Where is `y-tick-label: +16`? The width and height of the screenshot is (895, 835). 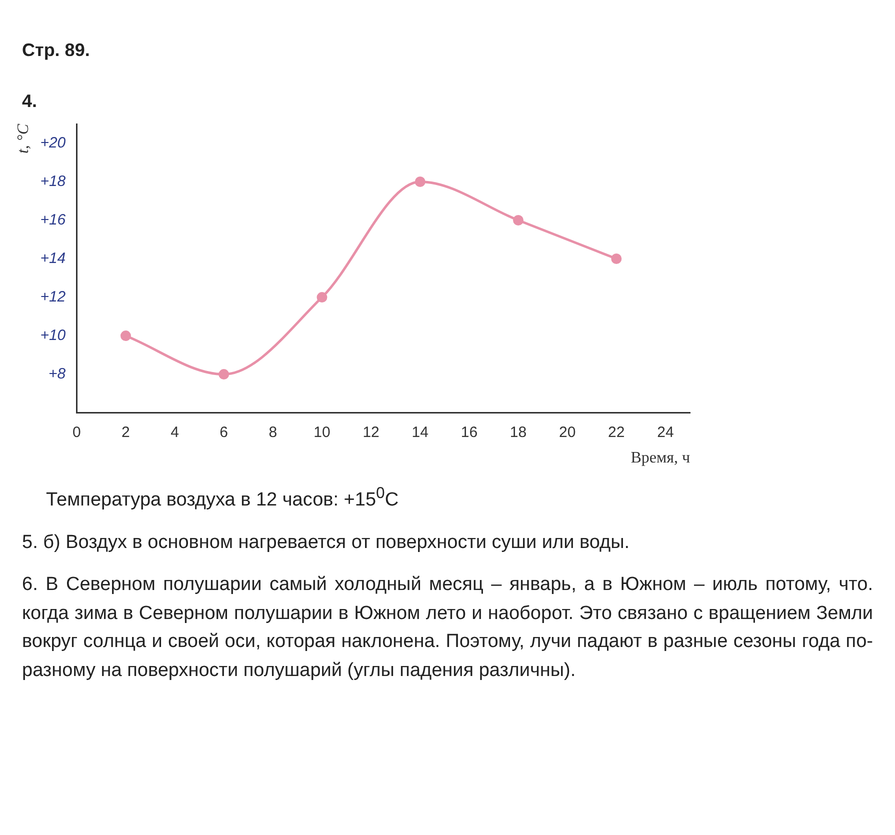
y-tick-label: +16 is located at coordinates (53, 219).